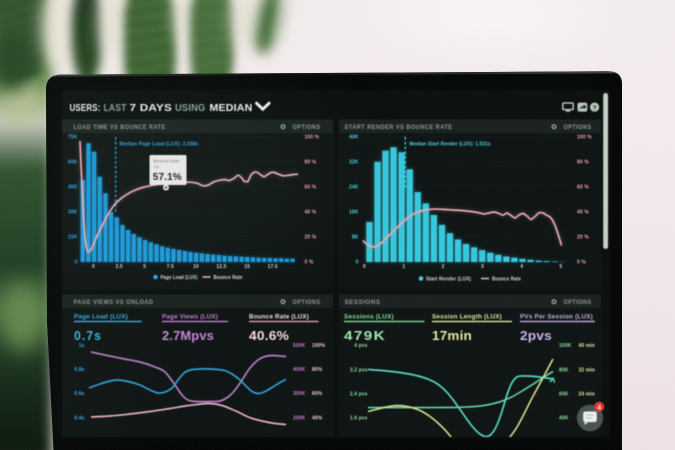  Describe the element at coordinates (359, 371) in the screenshot. I see `svg-text: 3.2 pvs` at that location.